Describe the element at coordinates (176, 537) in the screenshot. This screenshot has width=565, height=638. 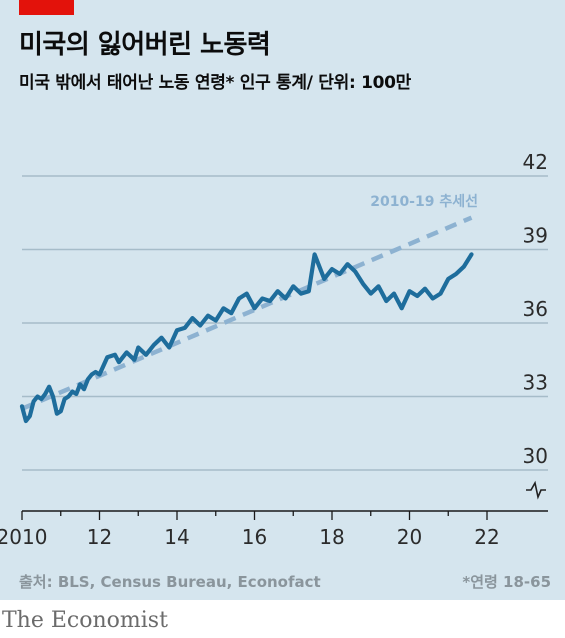
I see `x-tick-label: 14` at that location.